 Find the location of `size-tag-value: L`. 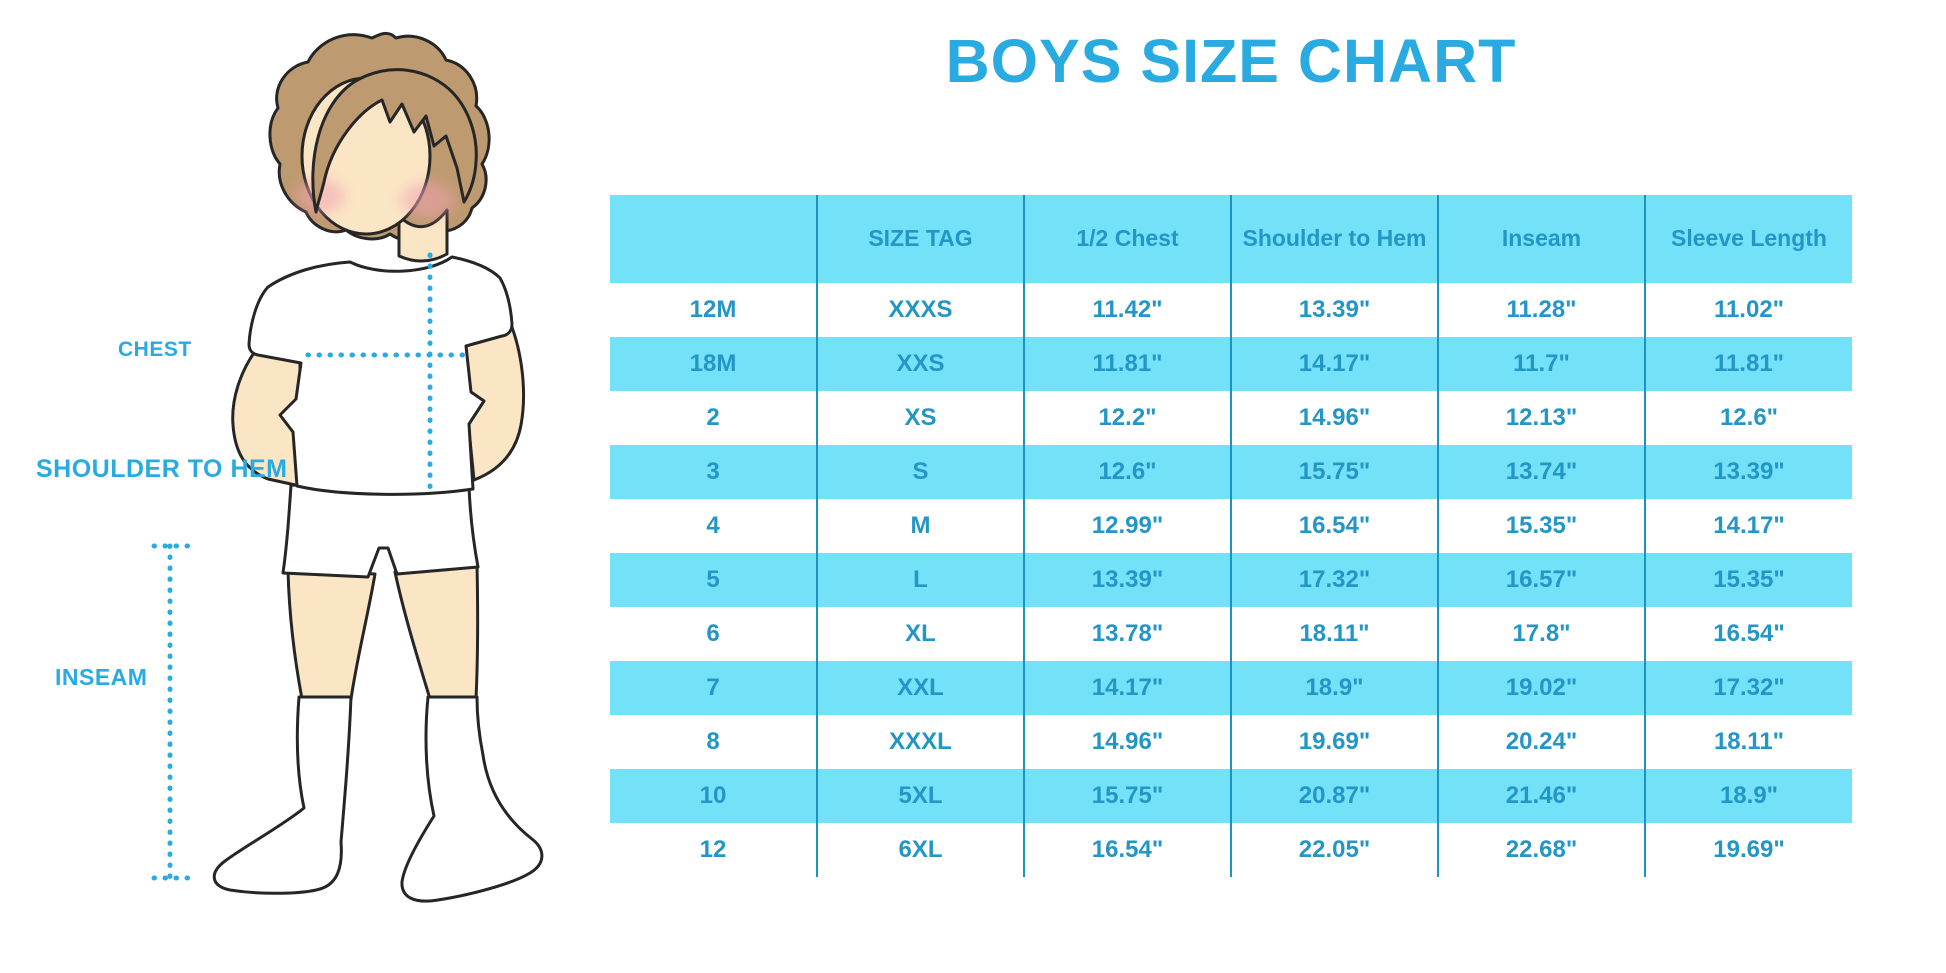

size-tag-value: L is located at coordinates (920, 580).